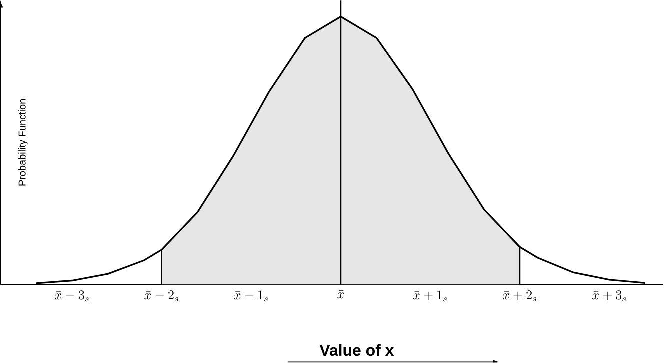  Describe the element at coordinates (72, 296) in the screenshot. I see `x-tick-label: $\bar{x}-3_{s}$` at that location.